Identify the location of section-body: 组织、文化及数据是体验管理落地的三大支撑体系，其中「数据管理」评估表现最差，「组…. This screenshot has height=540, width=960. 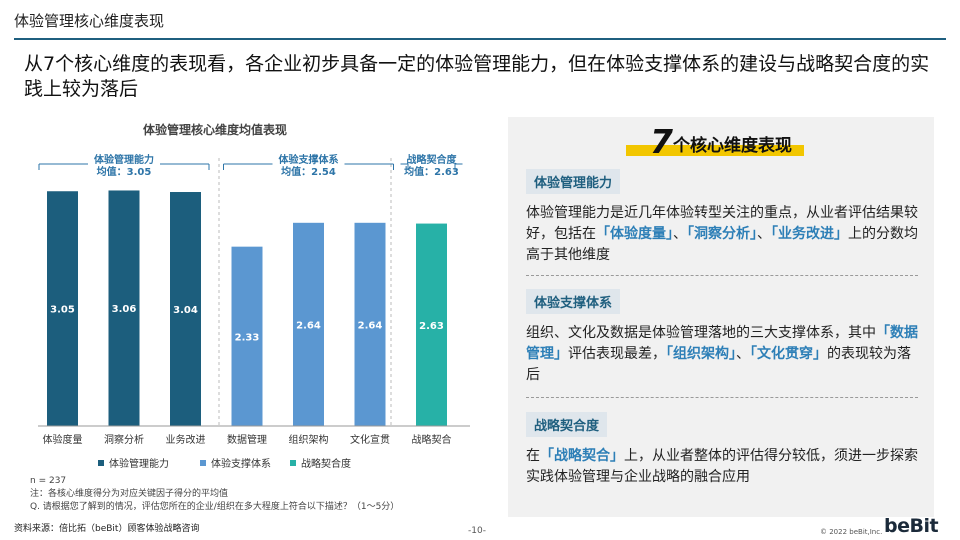
(722, 354).